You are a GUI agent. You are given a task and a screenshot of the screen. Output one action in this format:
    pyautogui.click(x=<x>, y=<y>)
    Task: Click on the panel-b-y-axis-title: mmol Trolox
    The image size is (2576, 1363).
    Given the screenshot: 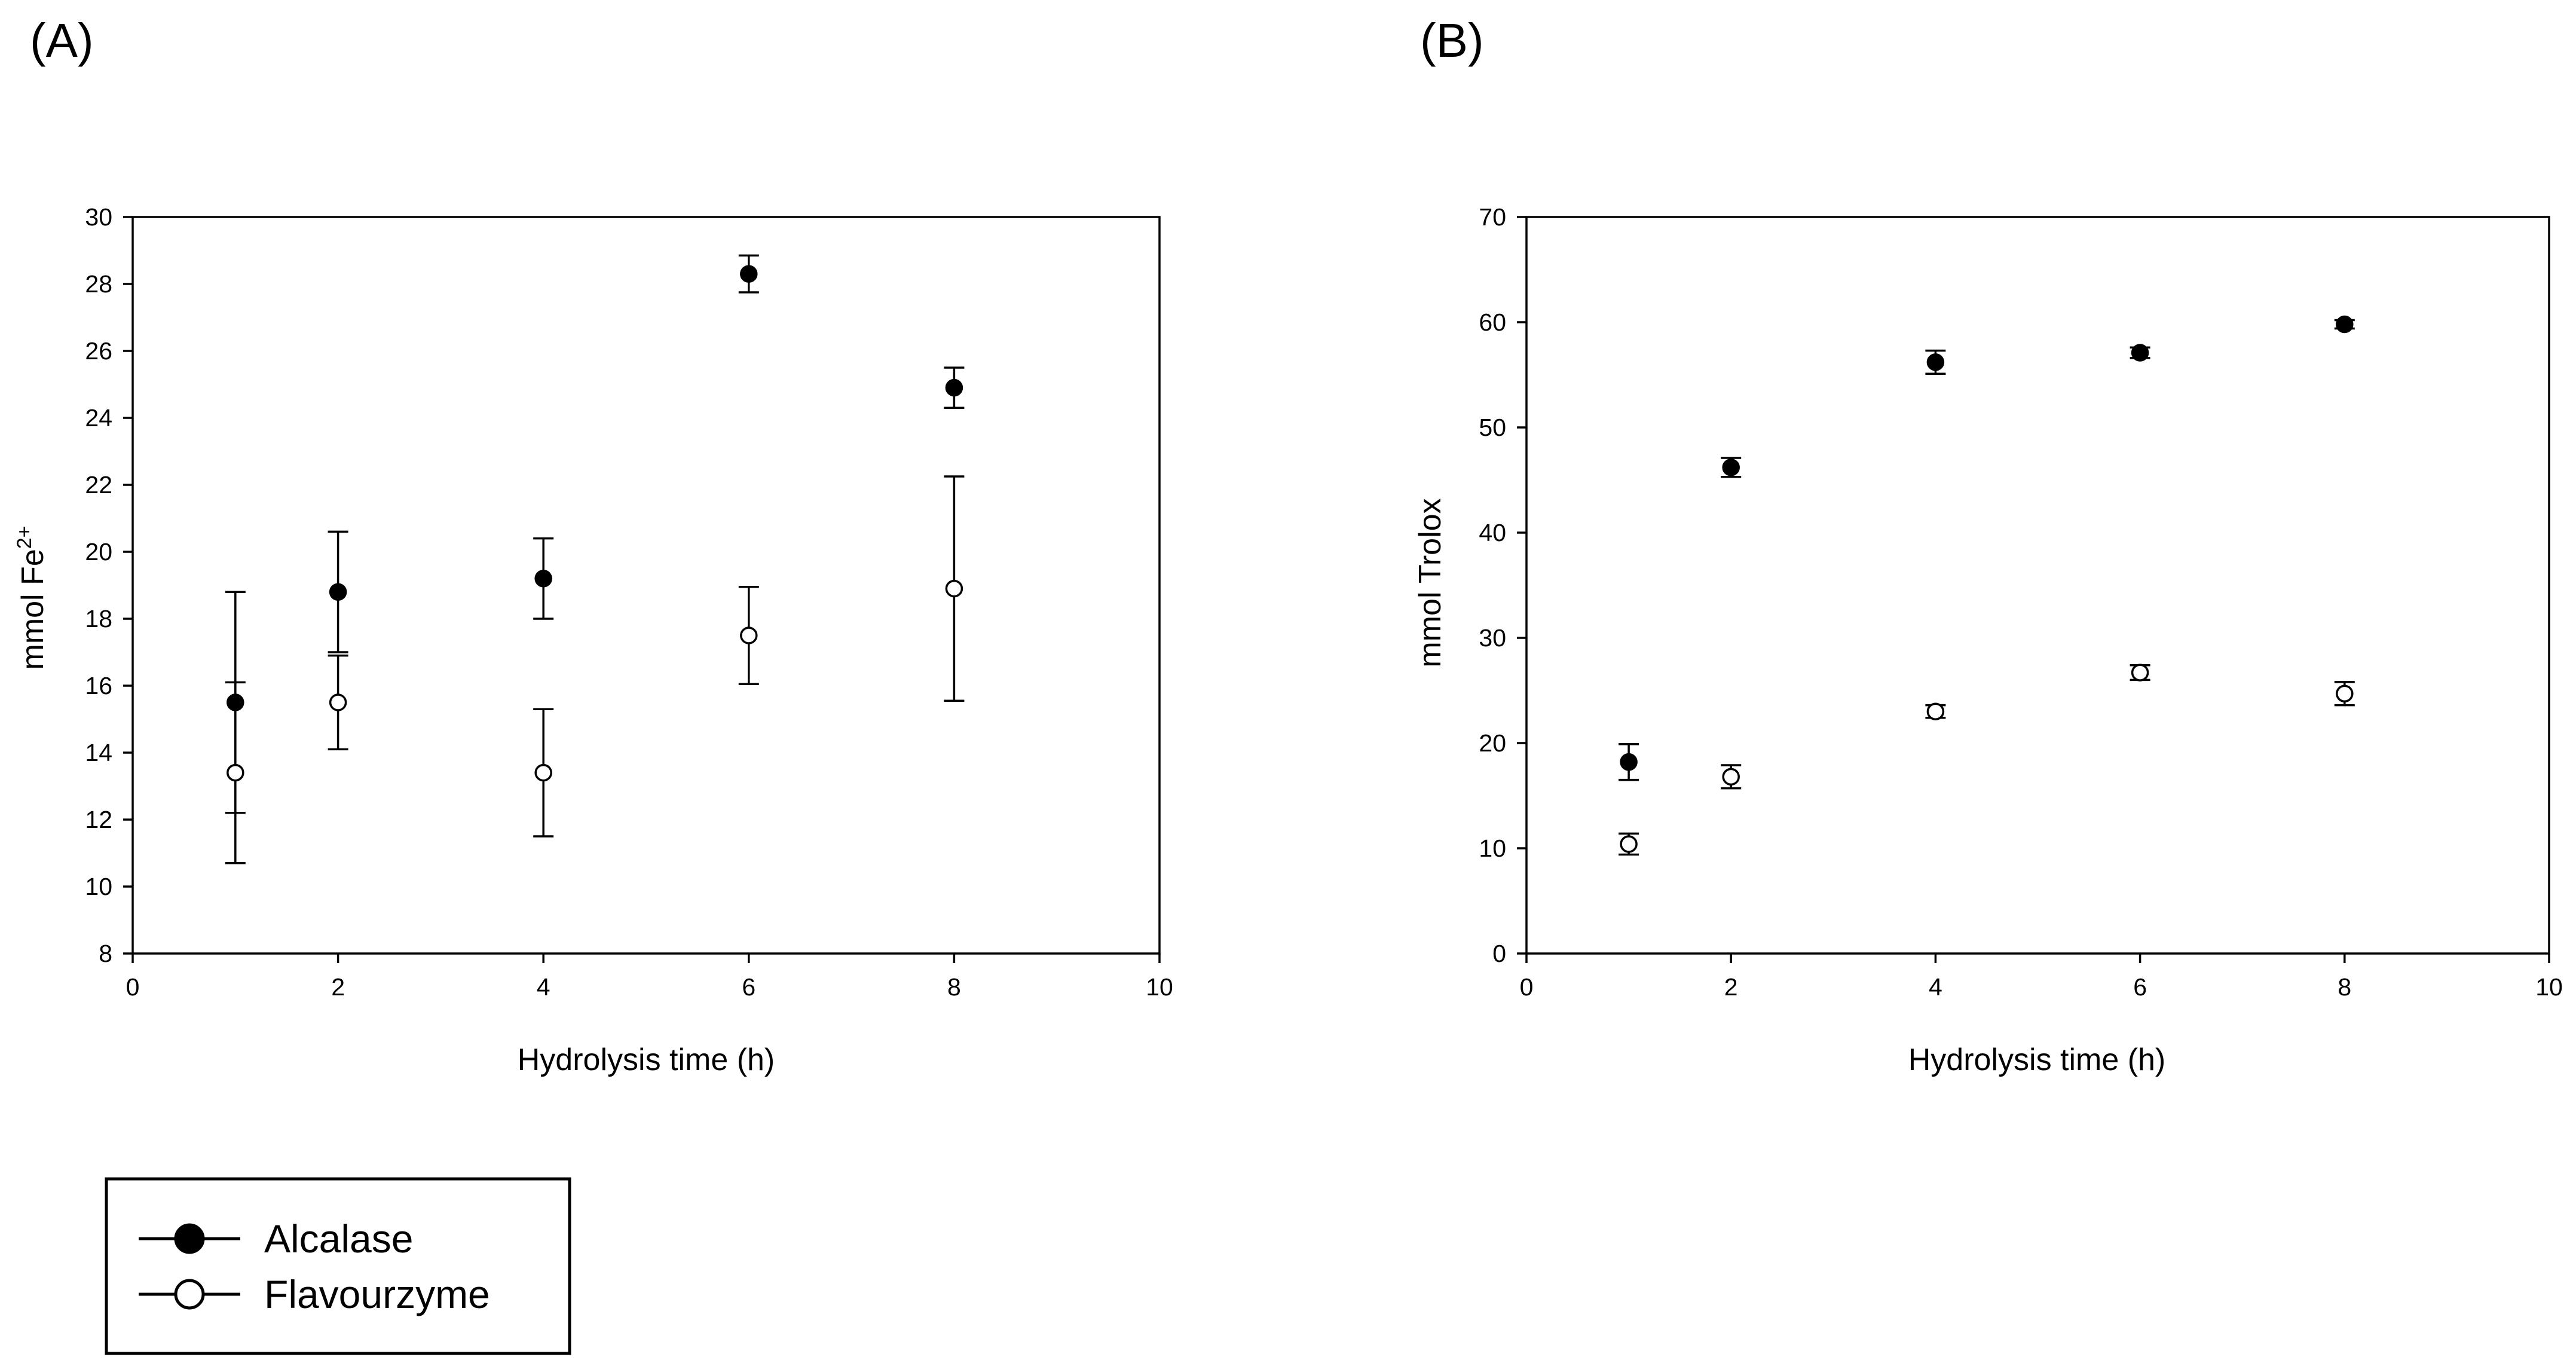 What is the action you would take?
    pyautogui.click(x=1430, y=582)
    